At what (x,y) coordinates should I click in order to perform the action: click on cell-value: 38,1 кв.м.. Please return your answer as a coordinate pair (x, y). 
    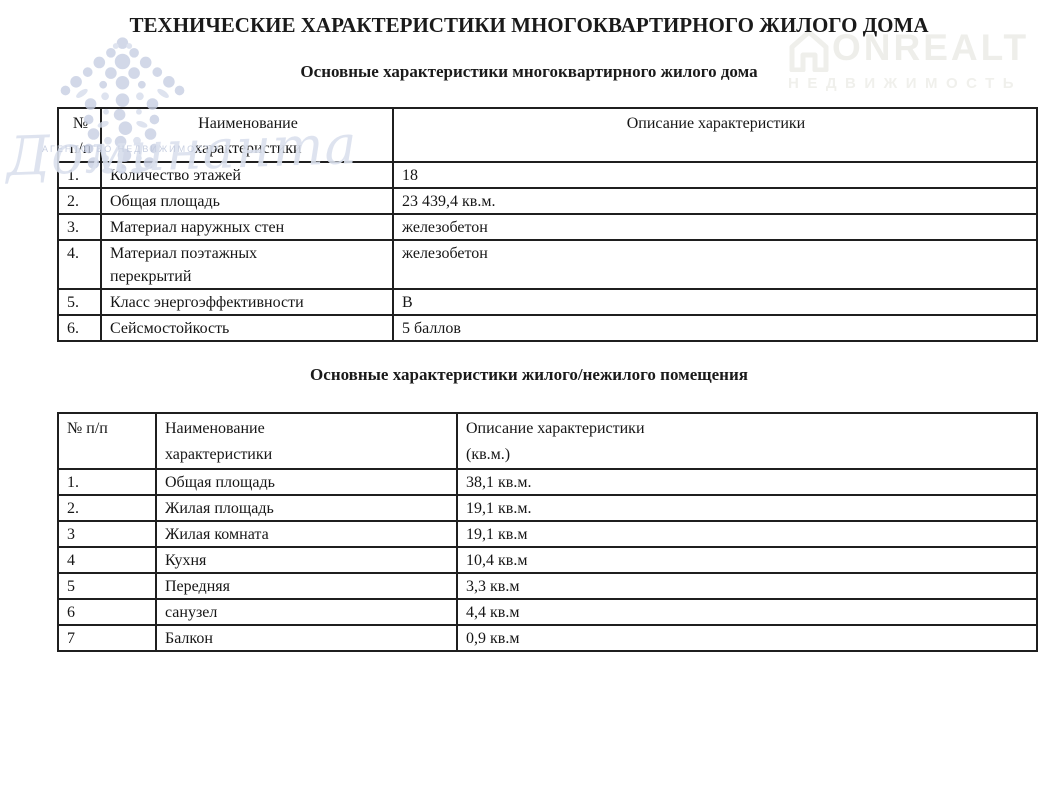
    Looking at the image, I should click on (747, 482).